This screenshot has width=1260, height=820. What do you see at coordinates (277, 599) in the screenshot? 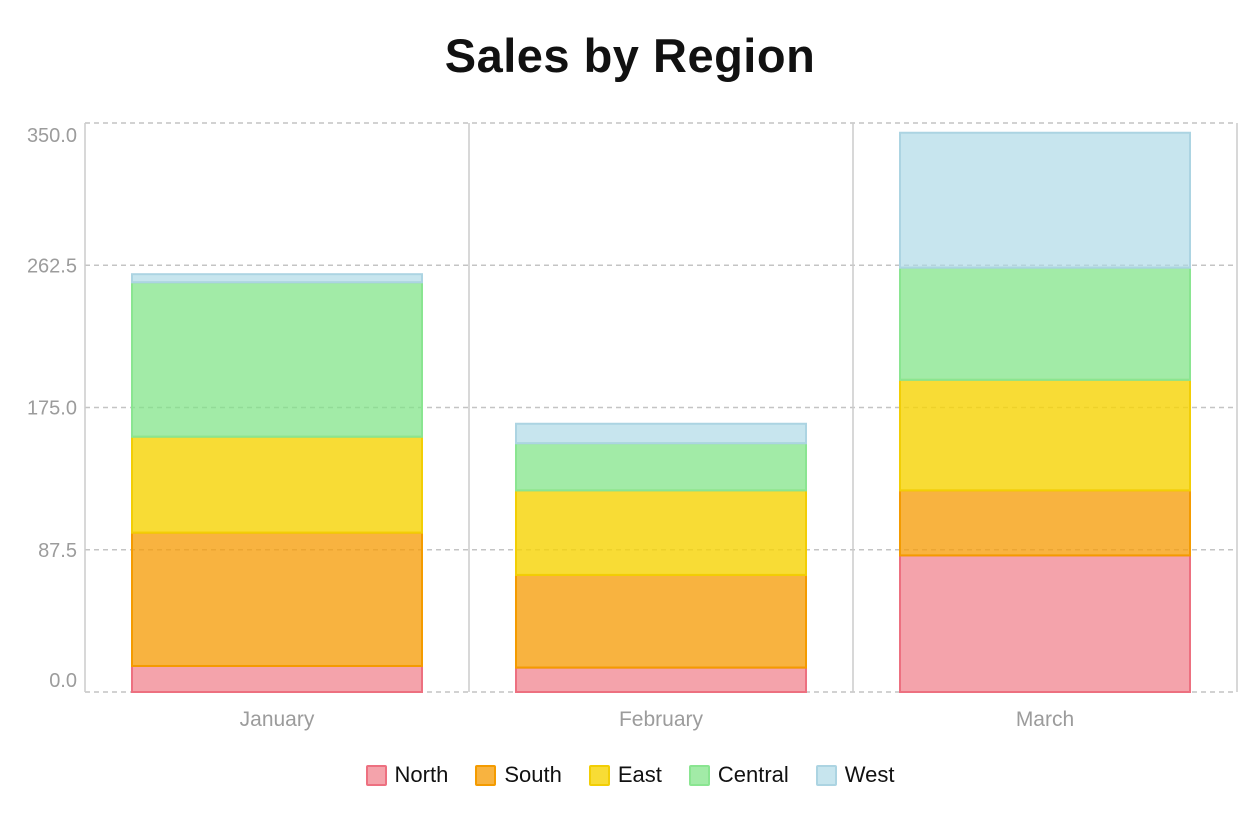
I see `bar-segment-january-south` at bounding box center [277, 599].